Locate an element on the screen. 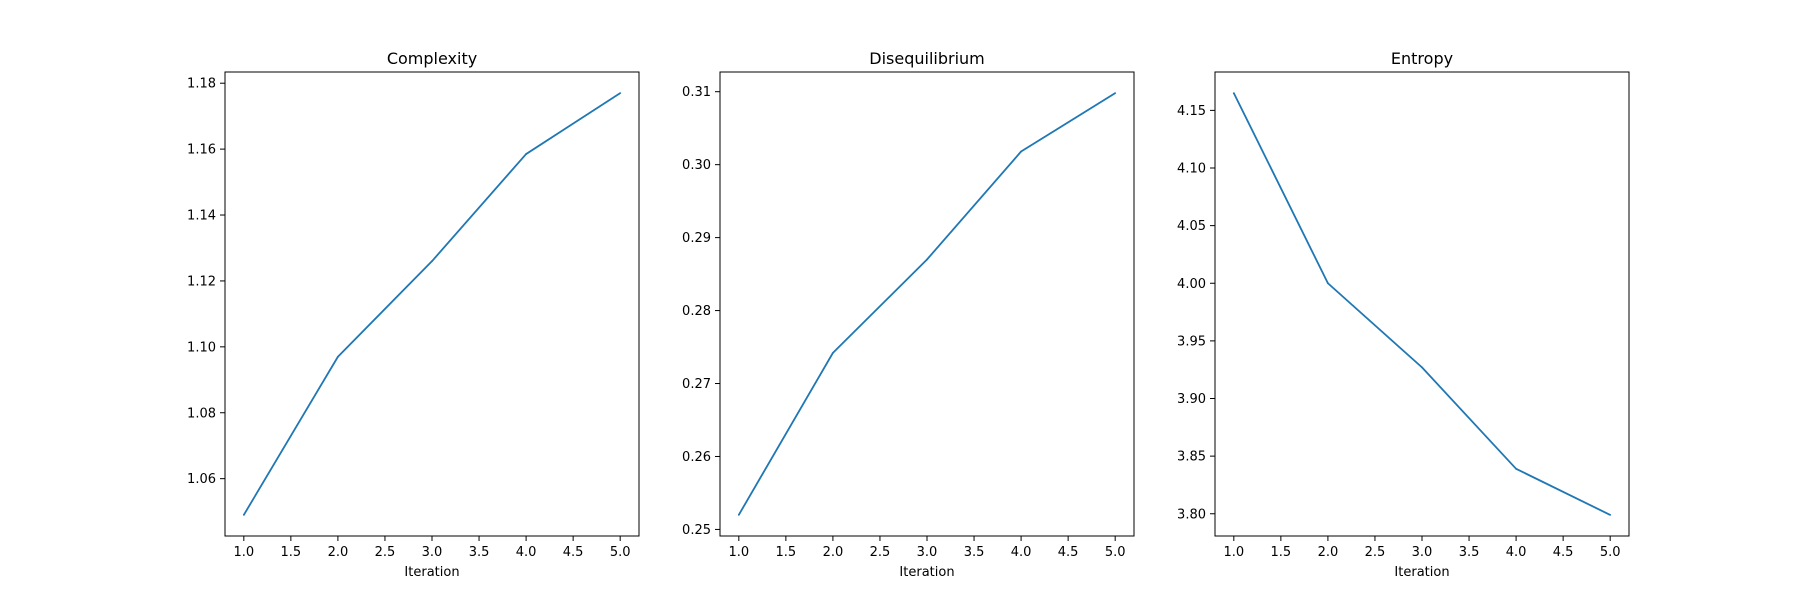 The height and width of the screenshot is (600, 1800). y-axis: 1.06 1.08 1.10 1.12 1.14 1.16 1.18 is located at coordinates (206, 282).